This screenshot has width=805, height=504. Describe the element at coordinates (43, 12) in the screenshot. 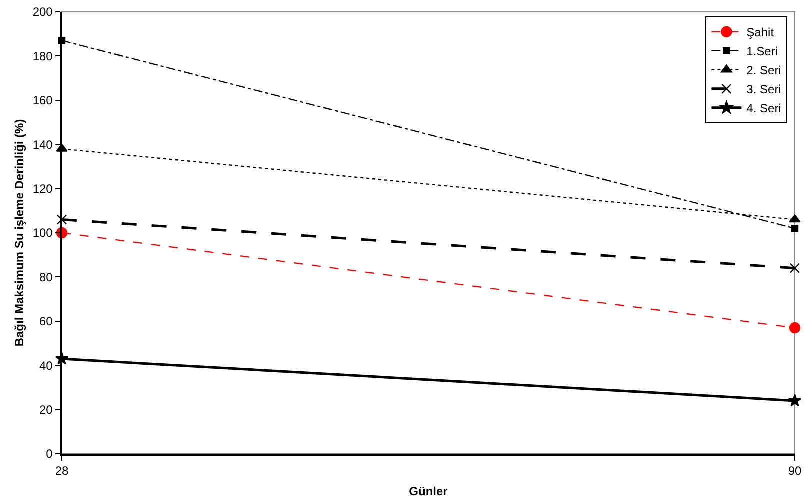

I see `y-tick-label: 200` at that location.